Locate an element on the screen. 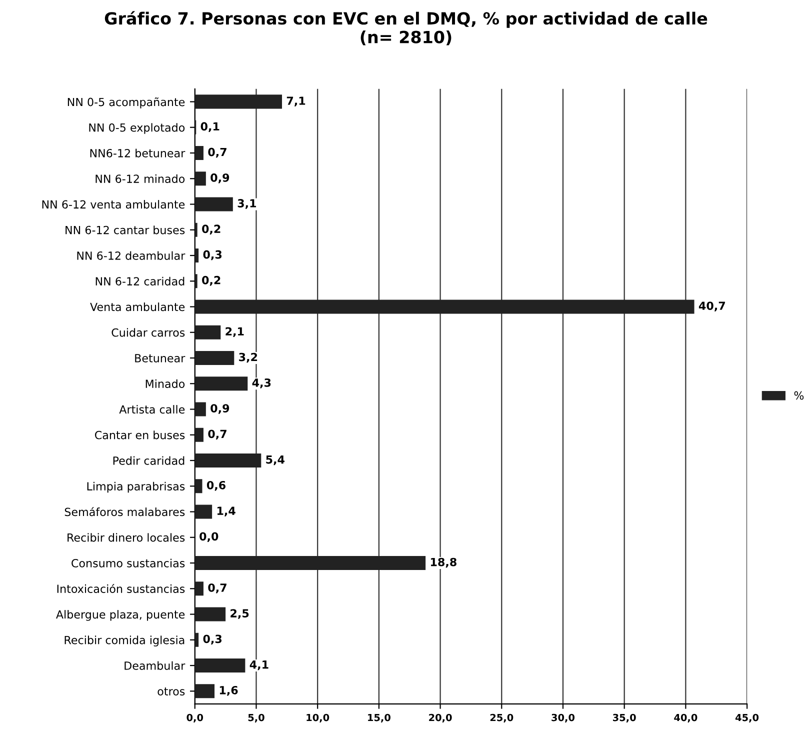 This screenshot has width=812, height=741. y-tick-label: Venta ambulante is located at coordinates (137, 307).